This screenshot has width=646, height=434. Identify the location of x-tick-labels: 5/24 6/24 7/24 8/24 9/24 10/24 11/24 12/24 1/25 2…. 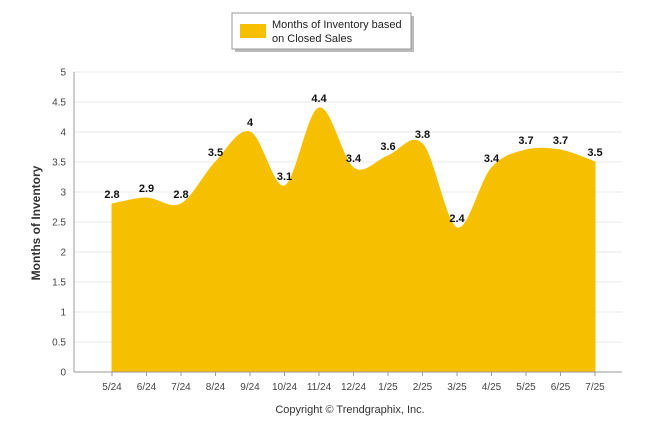
(353, 382).